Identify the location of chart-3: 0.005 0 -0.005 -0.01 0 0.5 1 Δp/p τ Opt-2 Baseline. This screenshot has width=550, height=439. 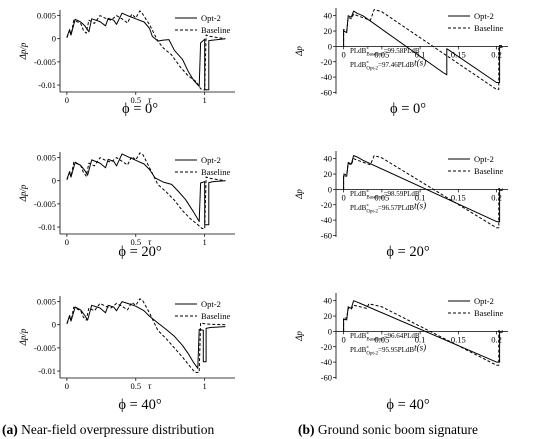
(126, 199).